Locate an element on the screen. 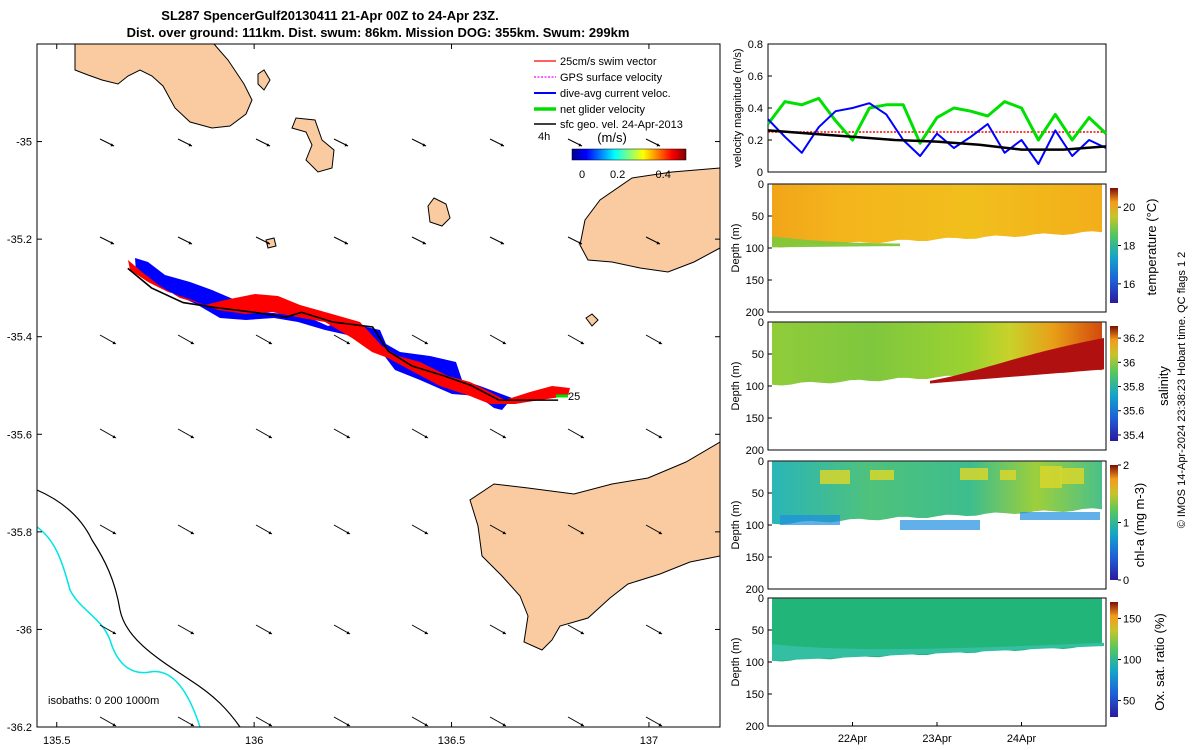 The height and width of the screenshot is (750, 1200). land-yorke-peninsula is located at coordinates (163, 86).